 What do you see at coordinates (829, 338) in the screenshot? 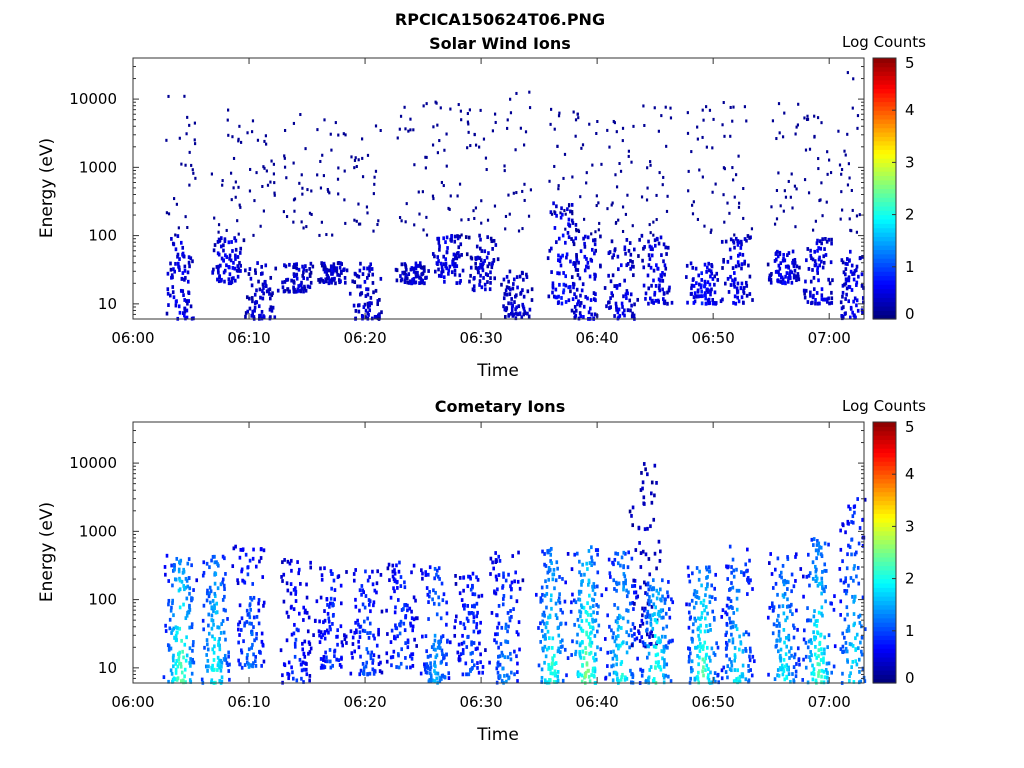
I see `x-tick-label: 07:00` at bounding box center [829, 338].